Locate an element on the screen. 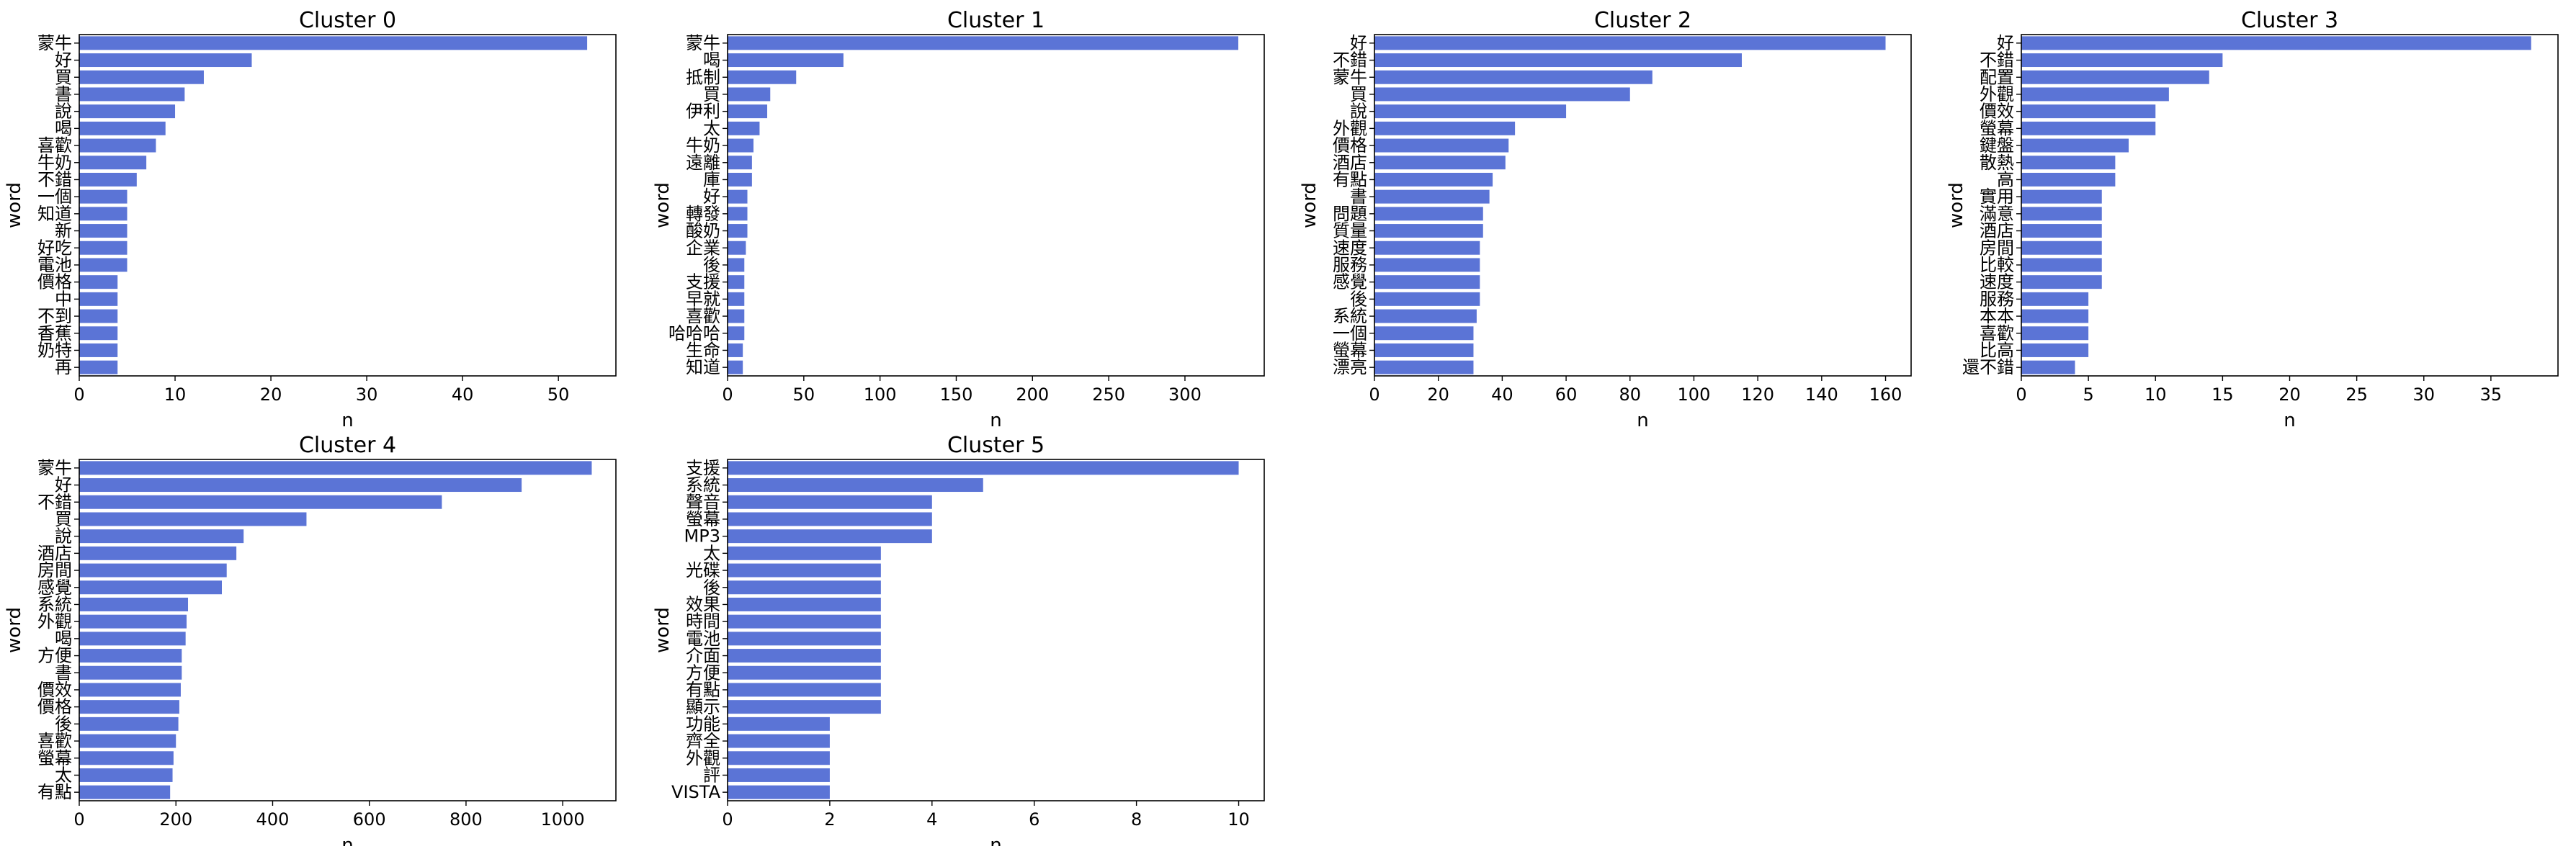 The image size is (2576, 849). y-tick-label: 香蕉 is located at coordinates (54, 333).